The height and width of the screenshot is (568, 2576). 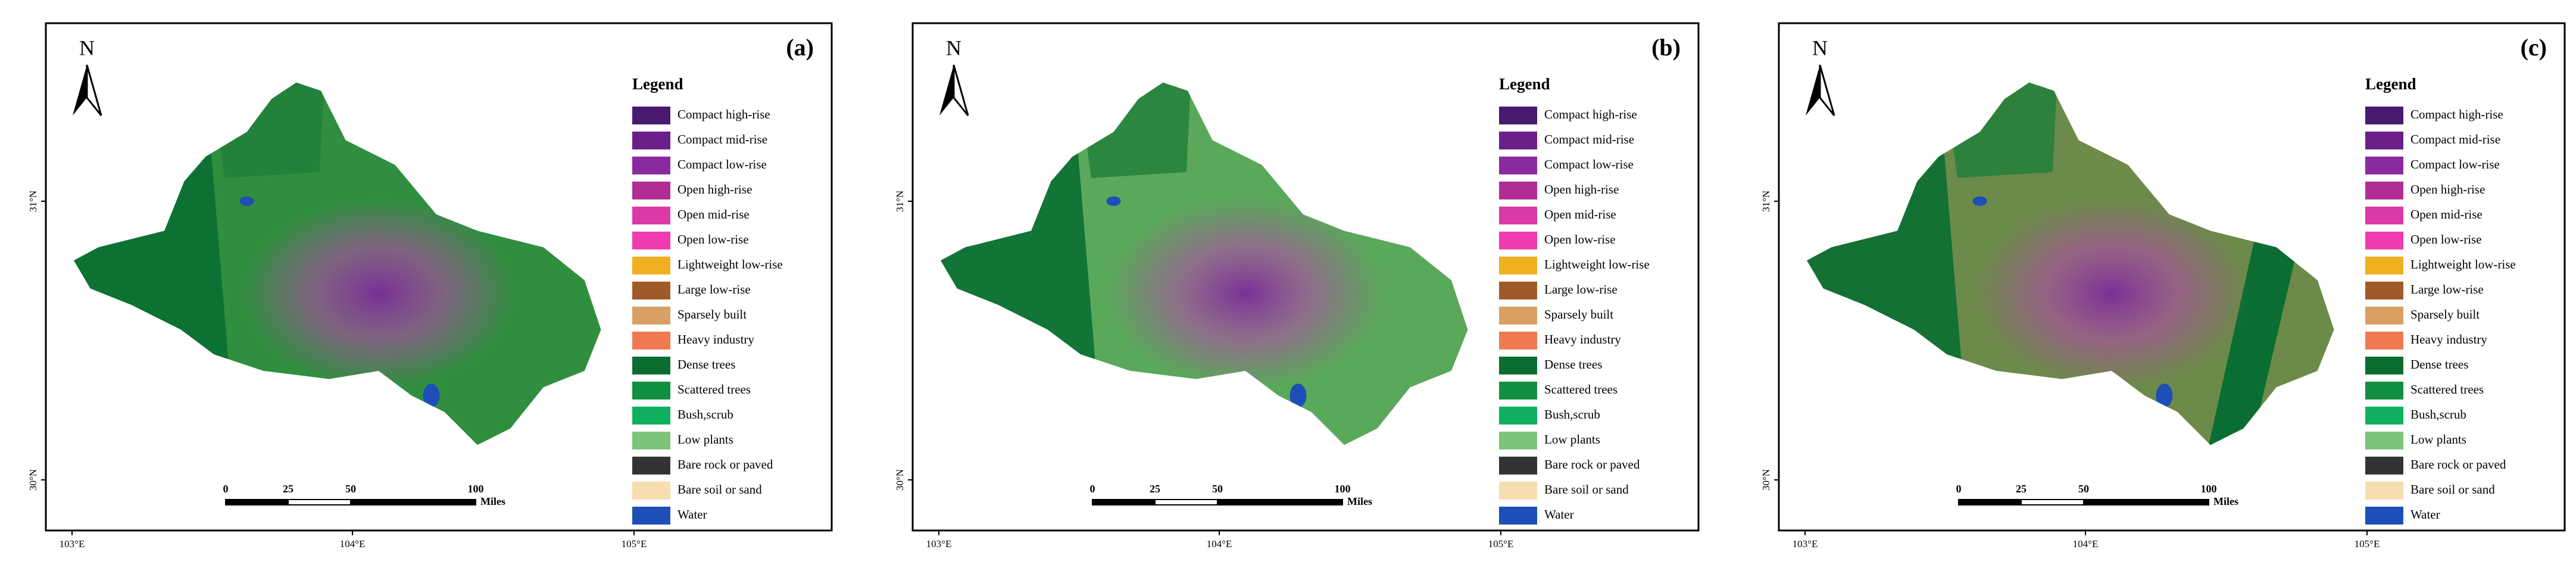 I want to click on y-coordinate-label: 30°N, so click(x=33, y=480).